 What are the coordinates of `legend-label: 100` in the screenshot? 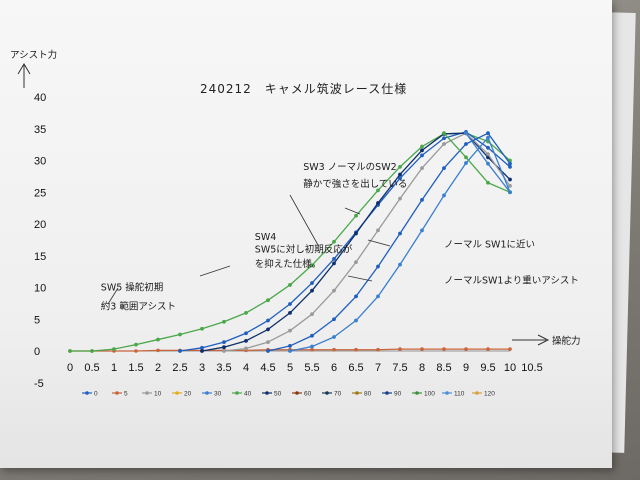 It's located at (429, 394).